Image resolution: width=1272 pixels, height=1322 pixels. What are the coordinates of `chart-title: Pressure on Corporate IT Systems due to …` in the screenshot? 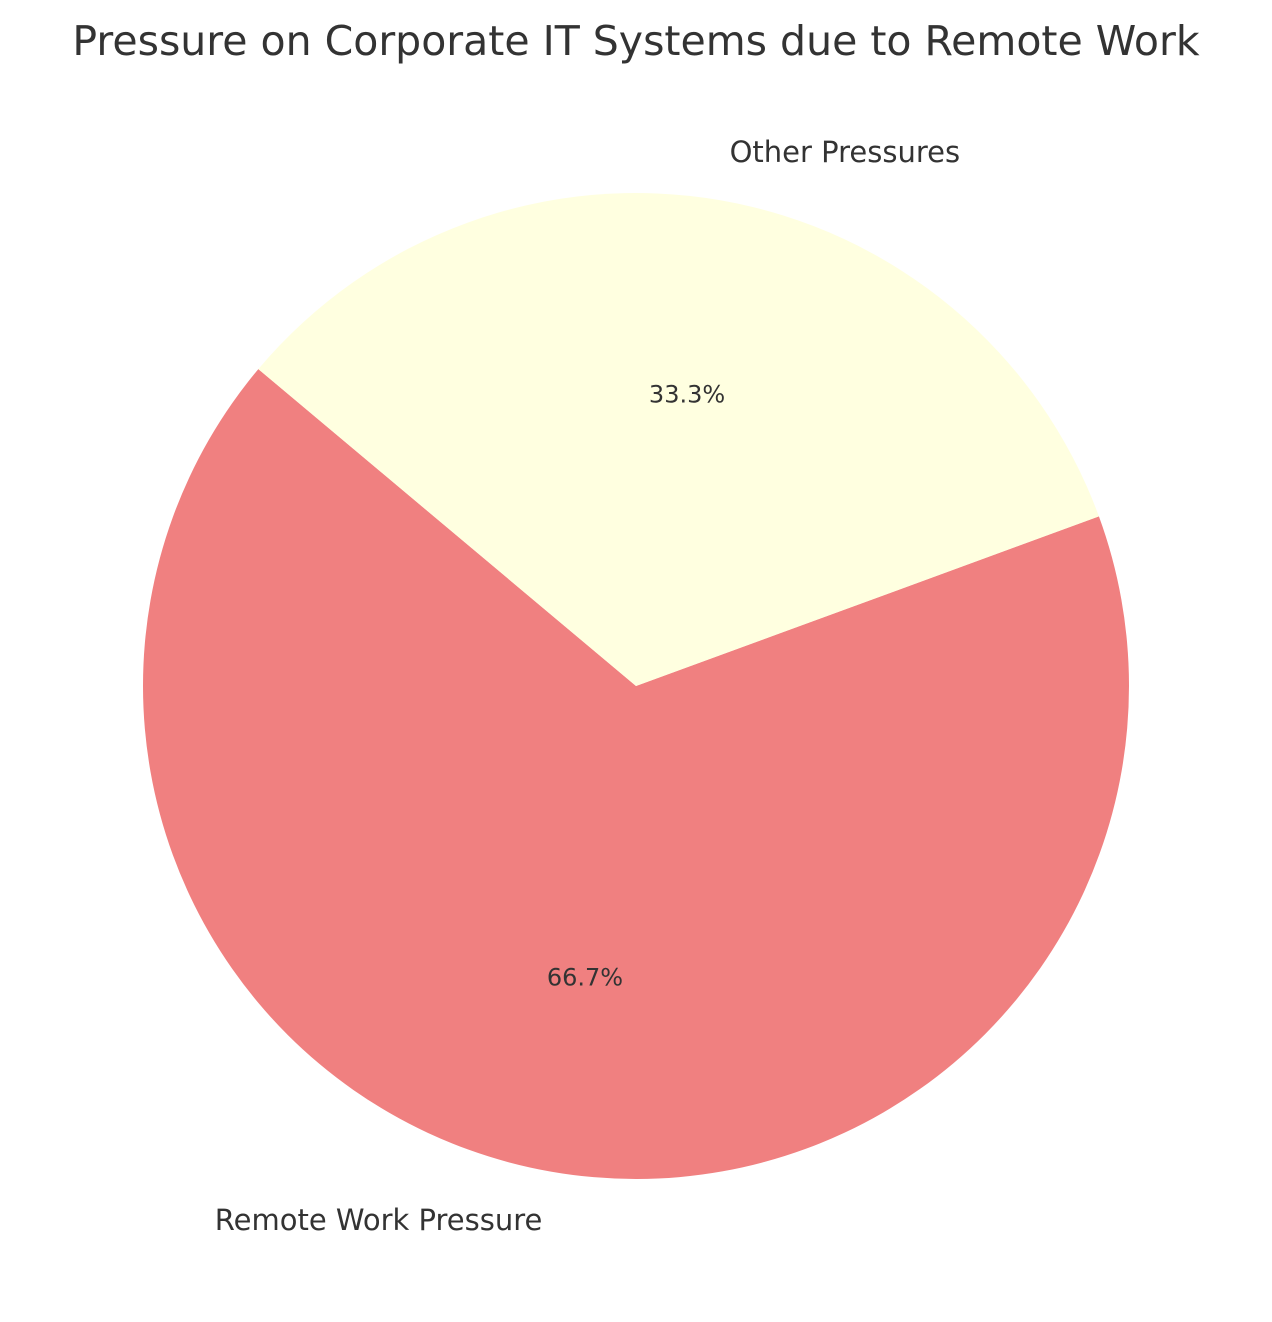 It's located at (635, 41).